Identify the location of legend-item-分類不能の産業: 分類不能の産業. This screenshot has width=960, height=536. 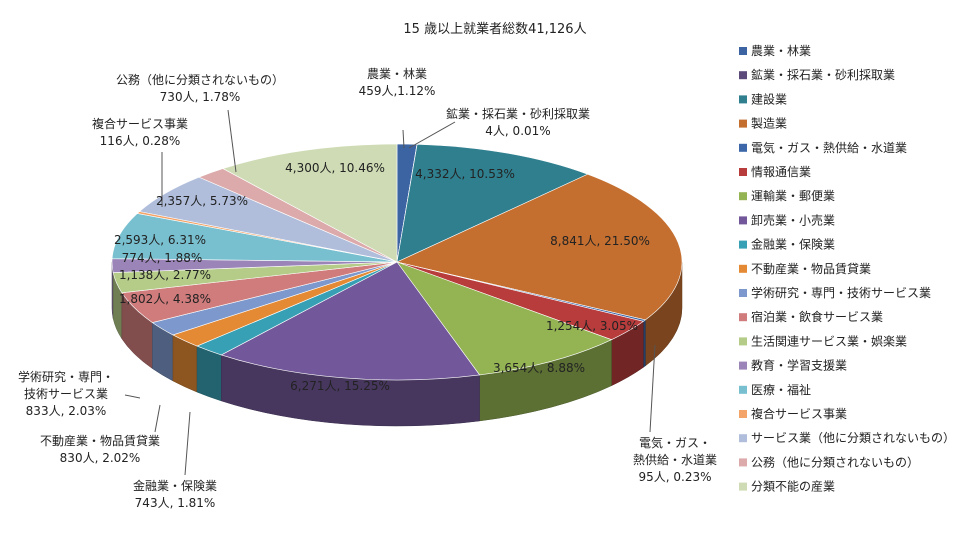
(787, 486).